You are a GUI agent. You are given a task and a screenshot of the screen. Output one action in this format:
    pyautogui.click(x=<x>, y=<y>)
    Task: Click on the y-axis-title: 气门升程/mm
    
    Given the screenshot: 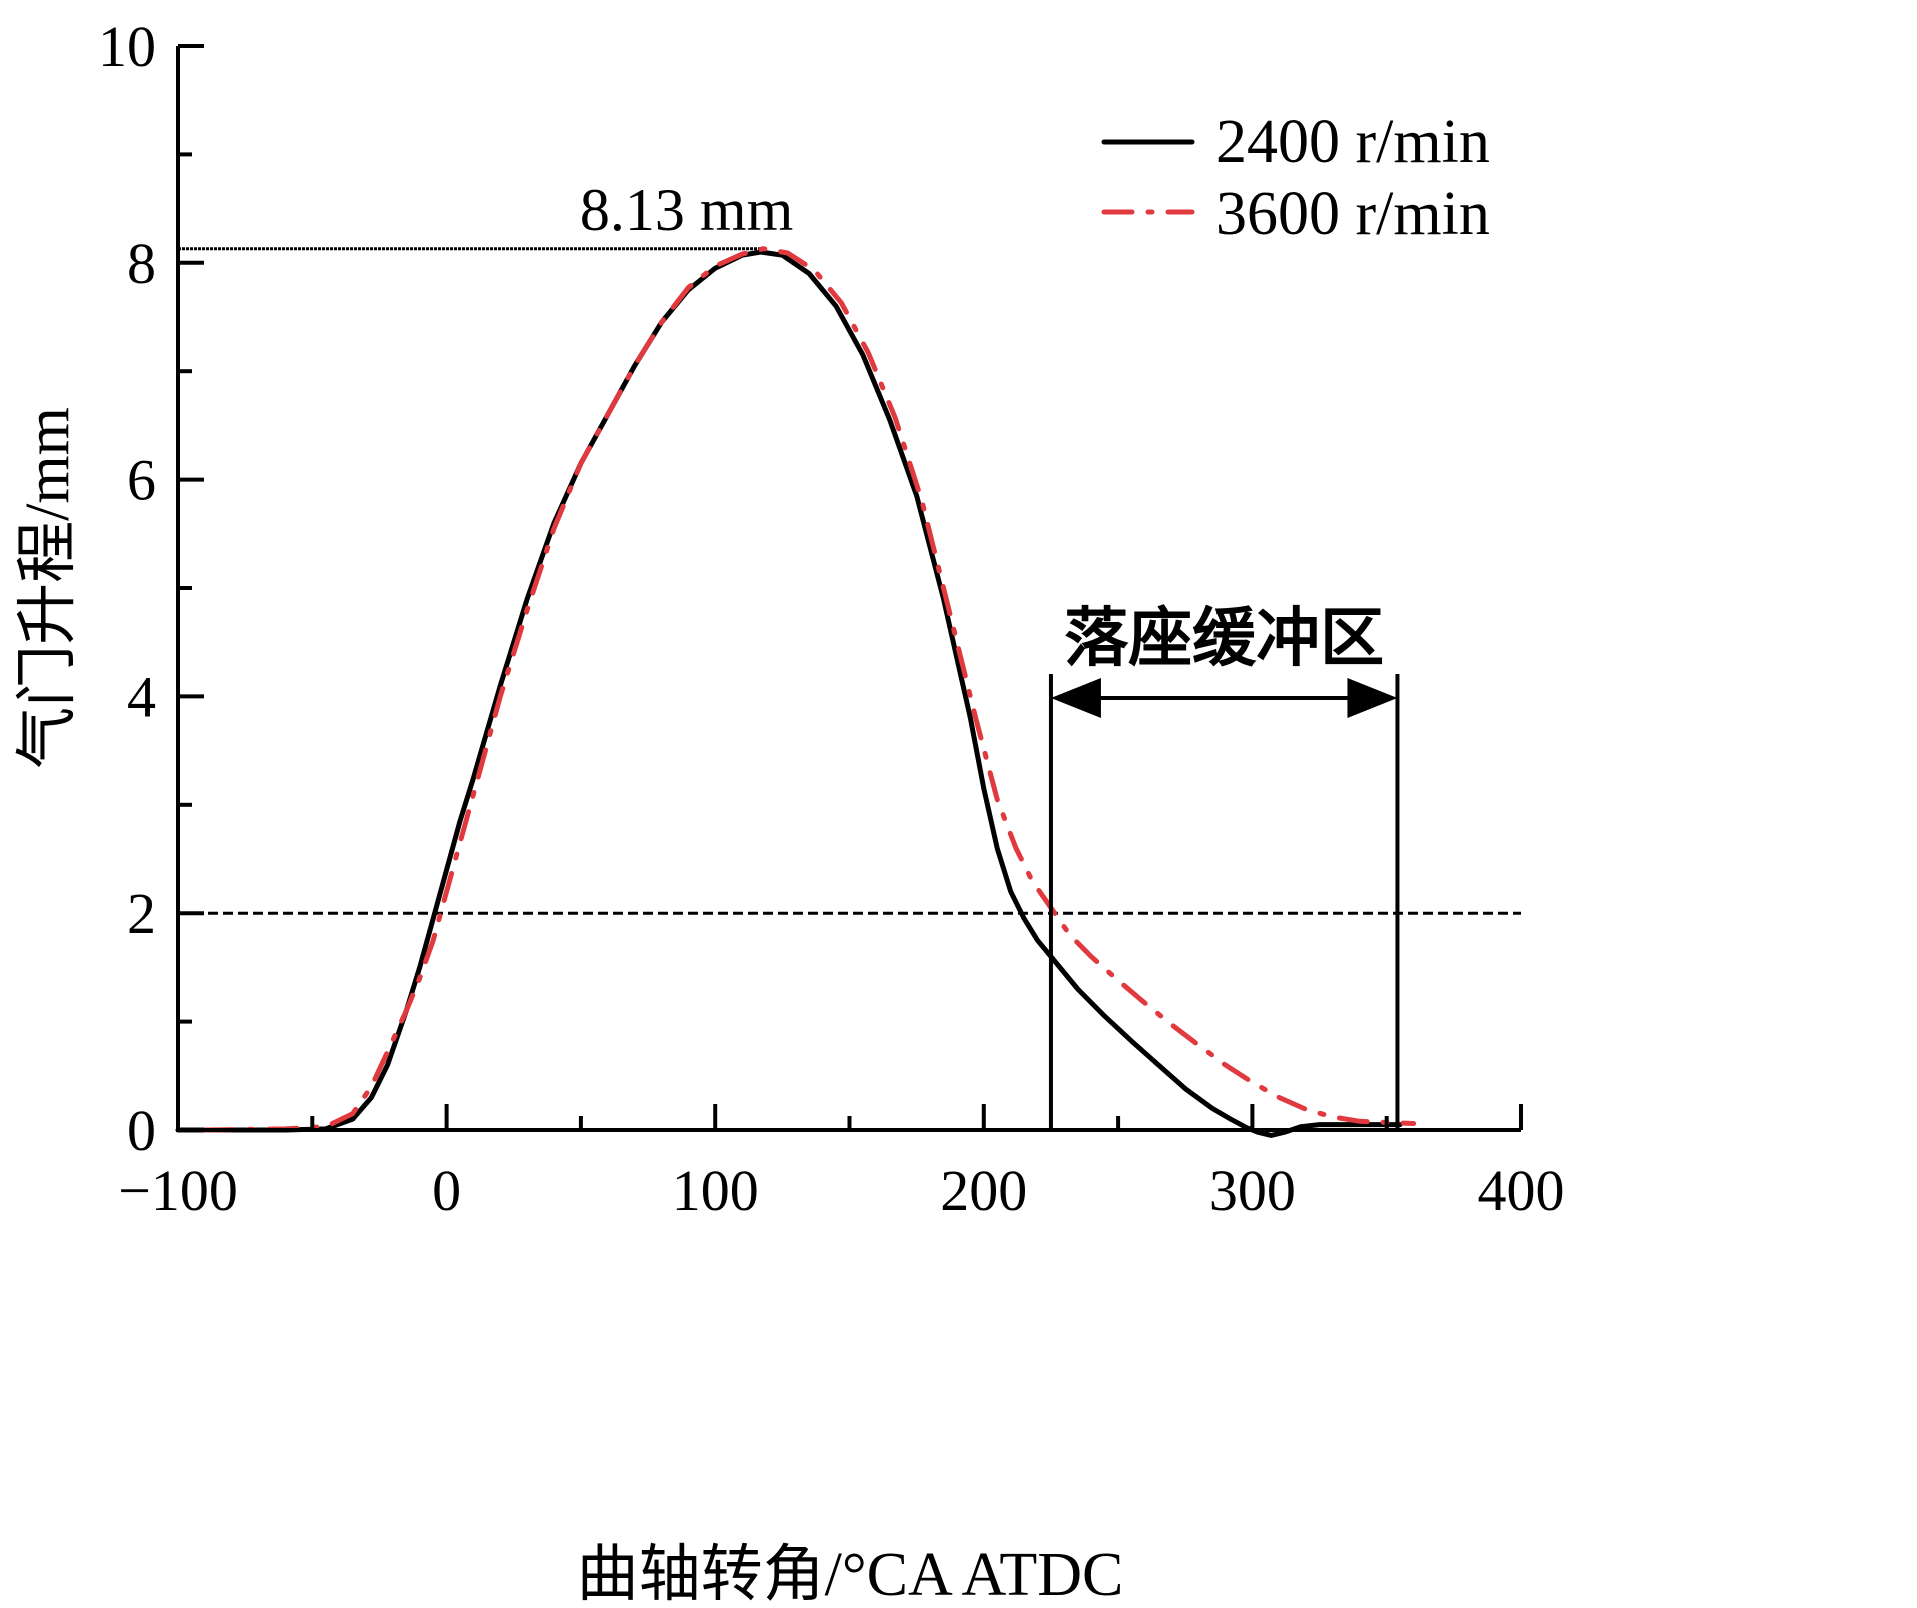 What is the action you would take?
    pyautogui.click(x=48, y=588)
    